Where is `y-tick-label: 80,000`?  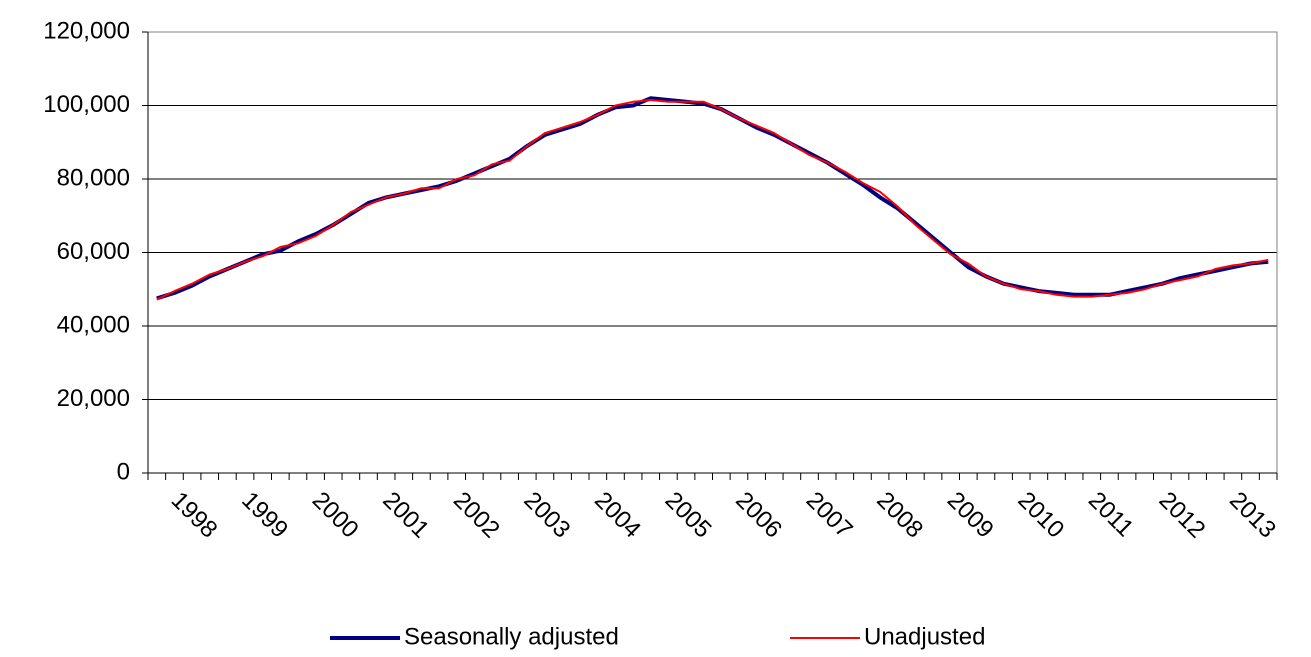
y-tick-label: 80,000 is located at coordinates (93, 177).